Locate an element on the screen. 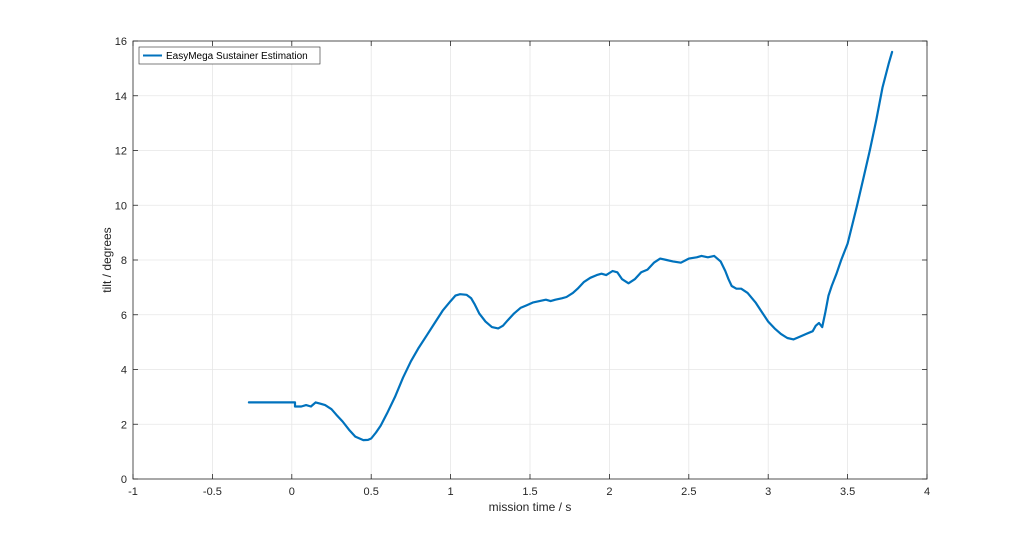 The height and width of the screenshot is (538, 1024). y-tick-label: 10 is located at coordinates (121, 206).